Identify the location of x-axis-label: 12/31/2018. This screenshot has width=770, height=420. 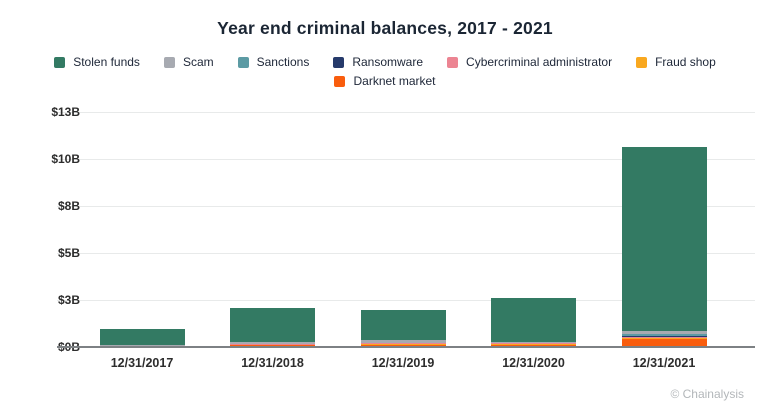
(272, 363).